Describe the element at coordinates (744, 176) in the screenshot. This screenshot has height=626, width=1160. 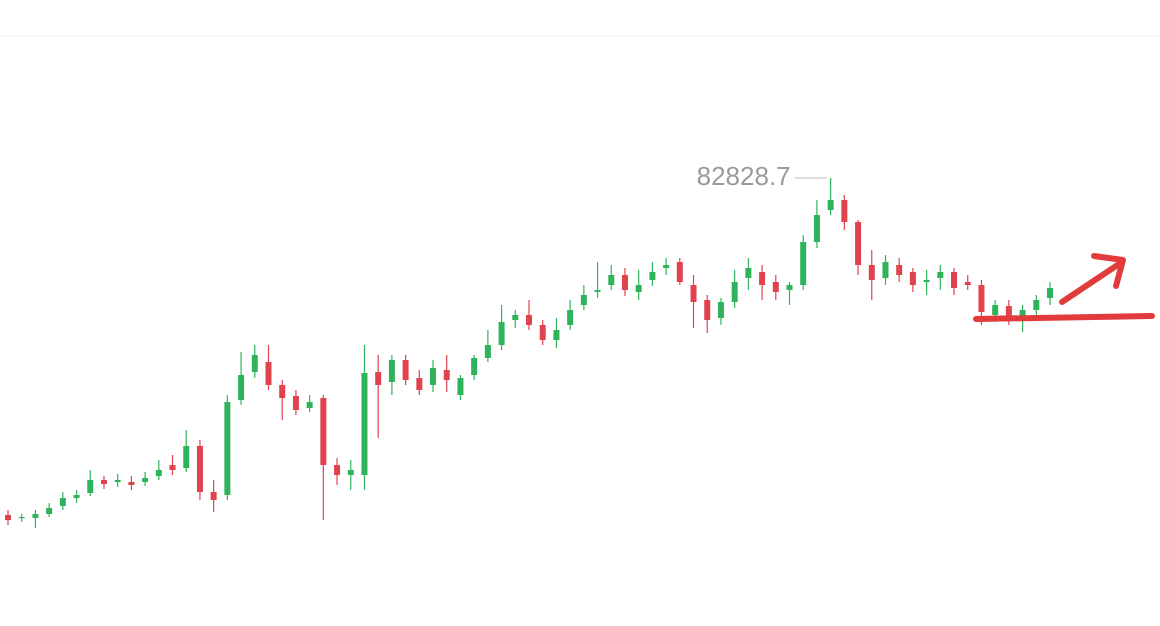
I see `max-label: 82828.7` at that location.